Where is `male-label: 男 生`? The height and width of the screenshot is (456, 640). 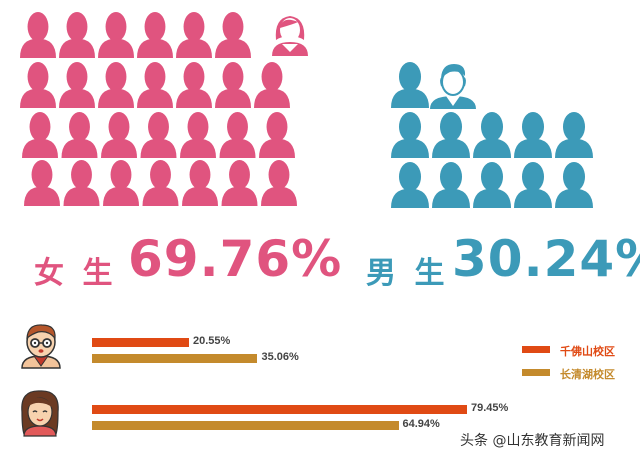 male-label: 男 生 is located at coordinates (407, 273).